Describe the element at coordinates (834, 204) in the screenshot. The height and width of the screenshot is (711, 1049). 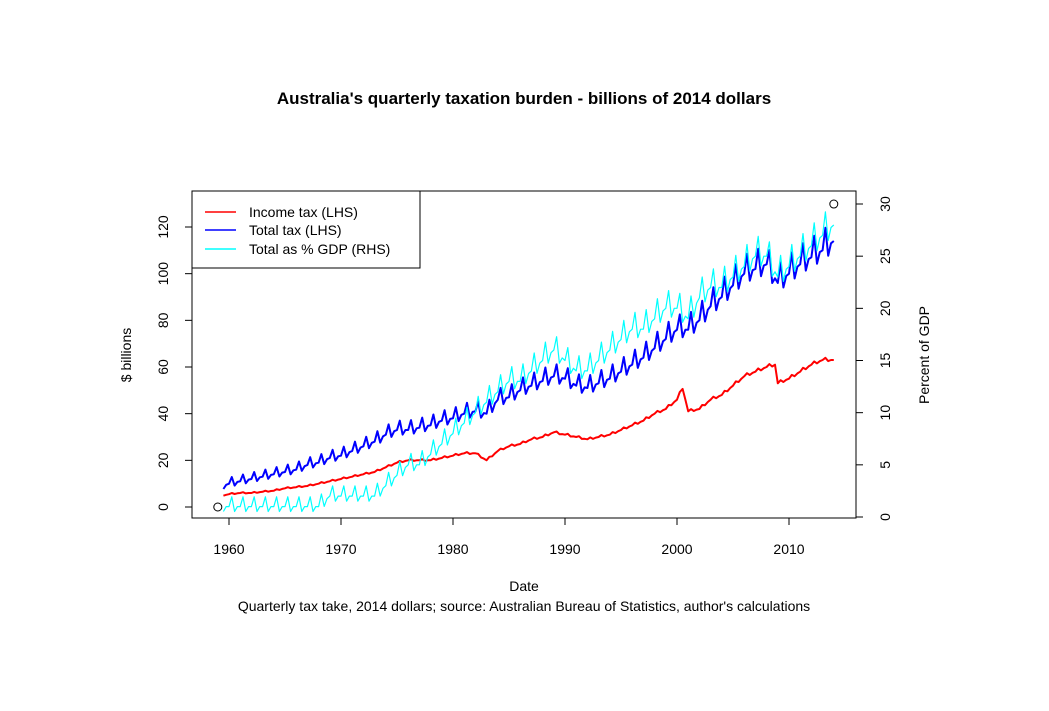
I see `marker-right` at that location.